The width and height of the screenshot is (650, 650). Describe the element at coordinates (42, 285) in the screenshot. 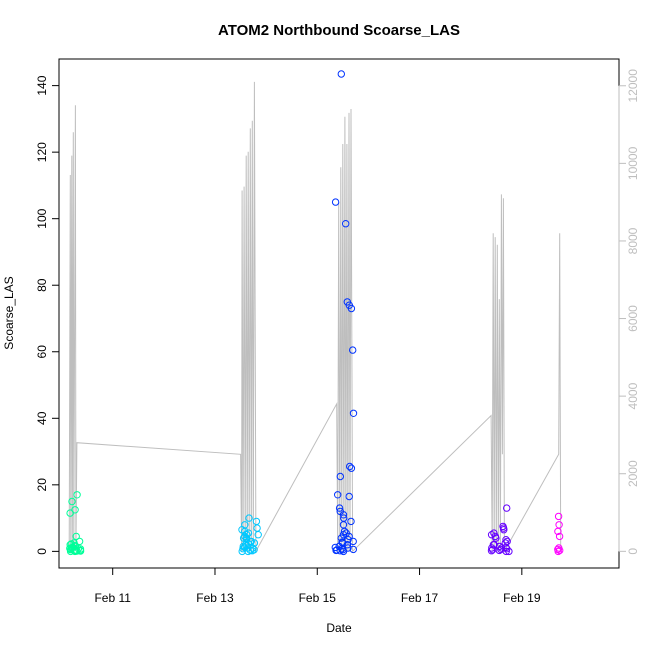

I see `y-tick-label: 80` at that location.